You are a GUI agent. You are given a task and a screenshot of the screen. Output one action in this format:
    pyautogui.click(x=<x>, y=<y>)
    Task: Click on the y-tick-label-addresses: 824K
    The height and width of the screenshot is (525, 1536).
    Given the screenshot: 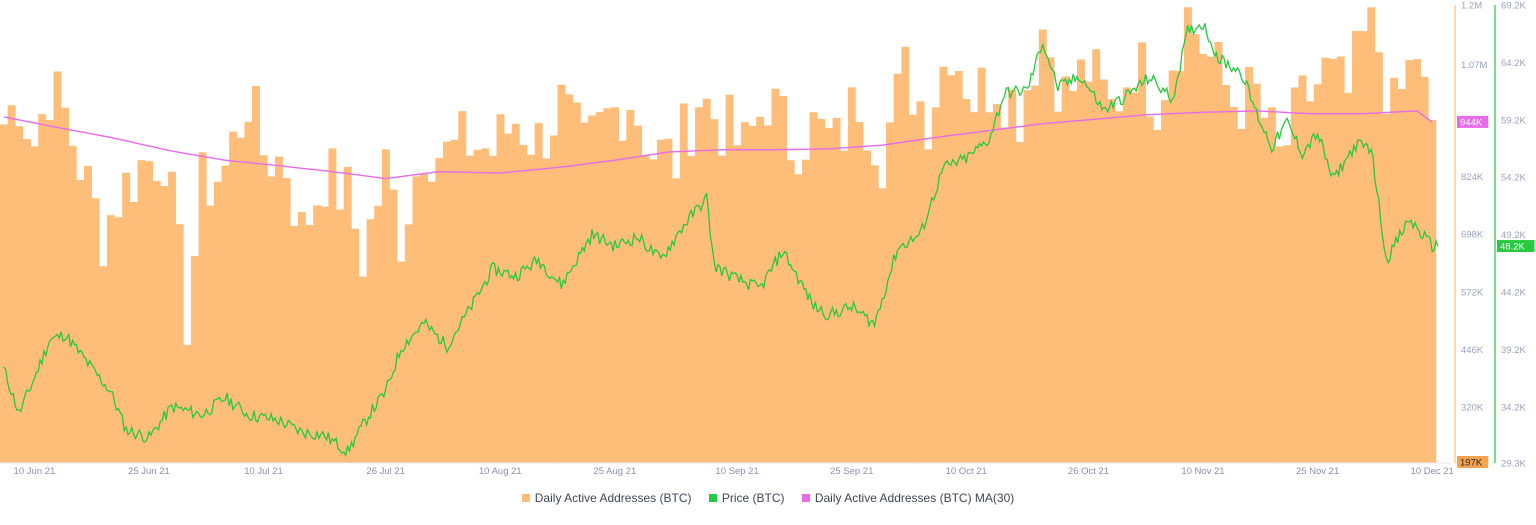 What is the action you would take?
    pyautogui.click(x=1472, y=177)
    